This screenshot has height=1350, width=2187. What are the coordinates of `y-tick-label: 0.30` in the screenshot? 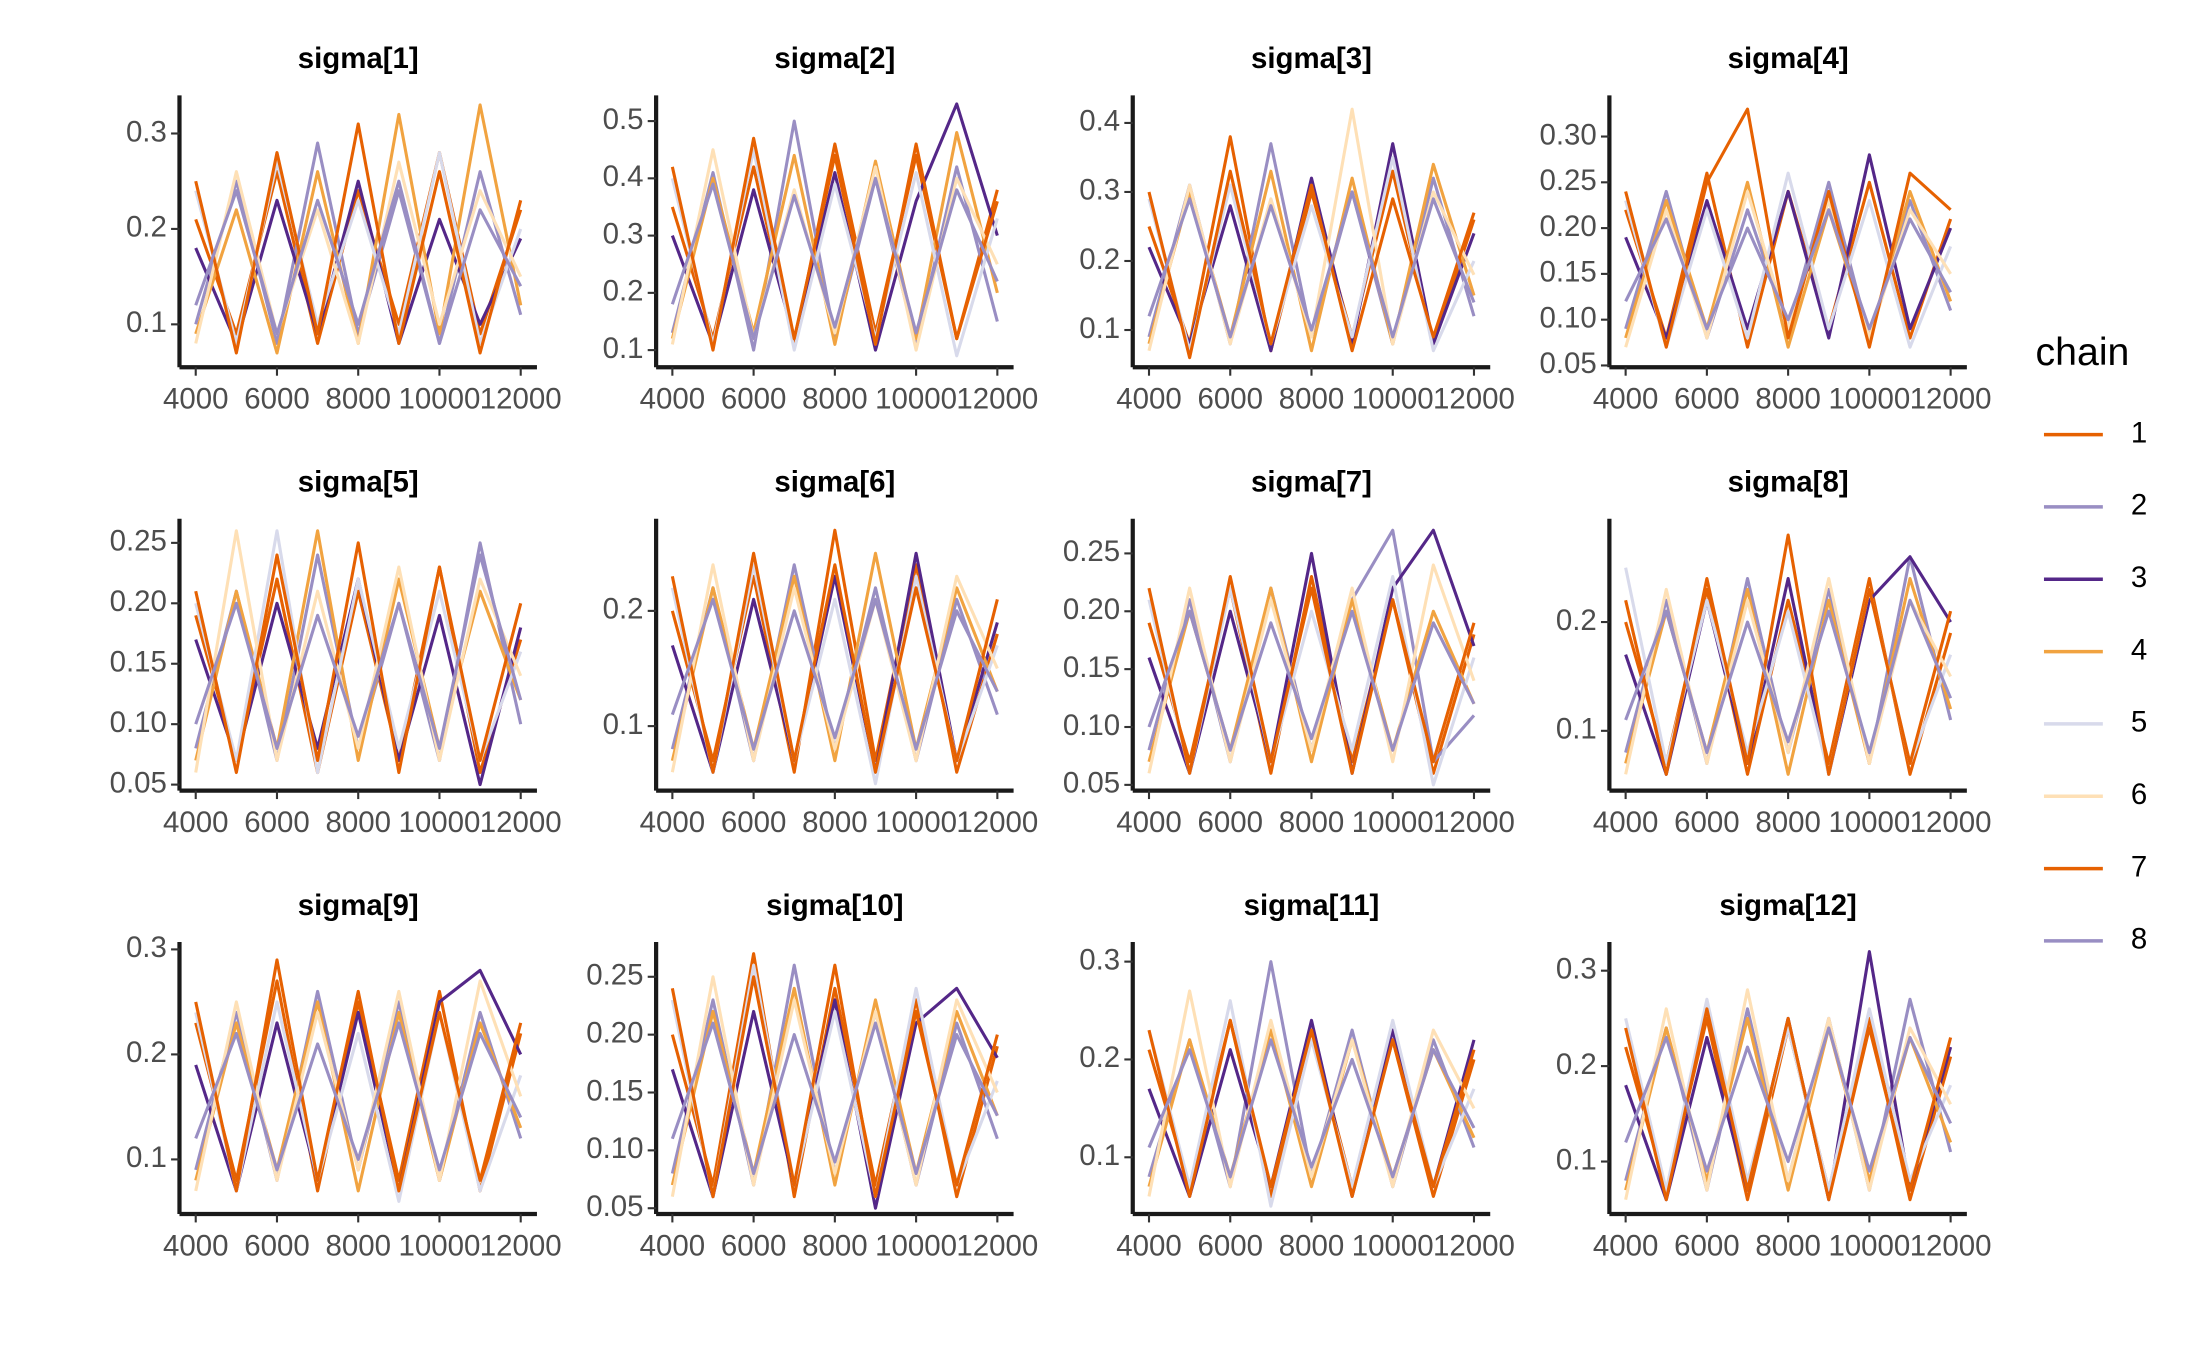 It's located at (1568, 134).